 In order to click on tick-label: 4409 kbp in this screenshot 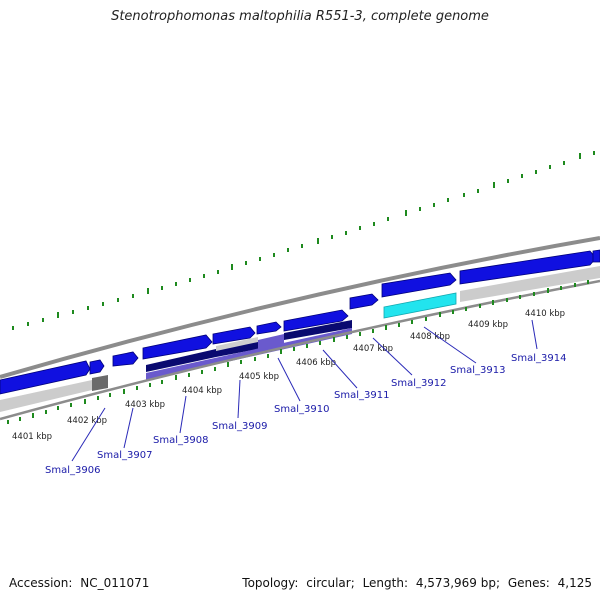, I will do `click(488, 325)`.